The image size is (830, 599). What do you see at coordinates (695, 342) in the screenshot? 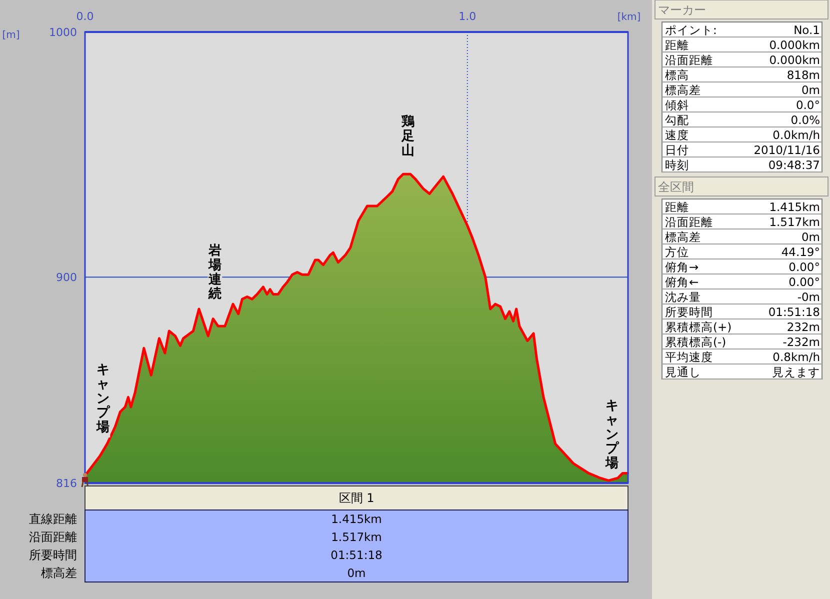
I see `text: 累積標高(-)` at bounding box center [695, 342].